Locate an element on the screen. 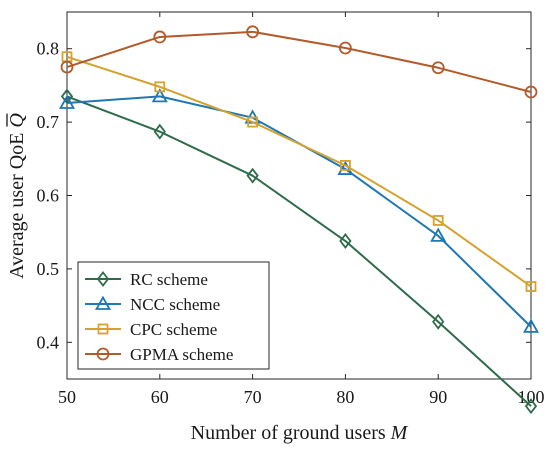 This screenshot has height=455, width=550. legend: RC scheme NCC scheme CPC scheme GPMA scheme is located at coordinates (173, 315).